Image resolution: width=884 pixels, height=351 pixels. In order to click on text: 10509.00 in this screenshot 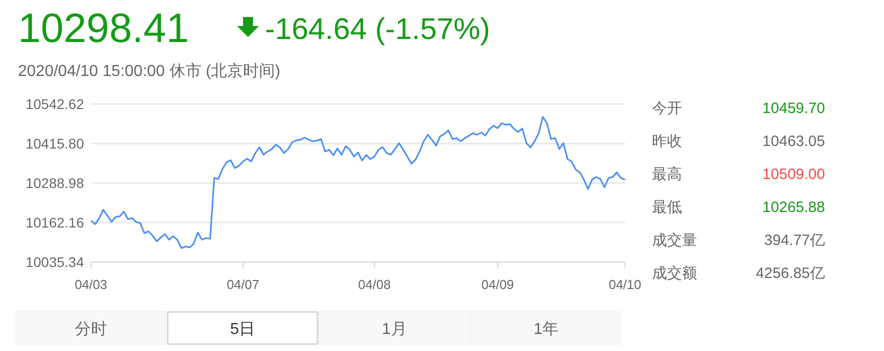, I will do `click(793, 174)`.